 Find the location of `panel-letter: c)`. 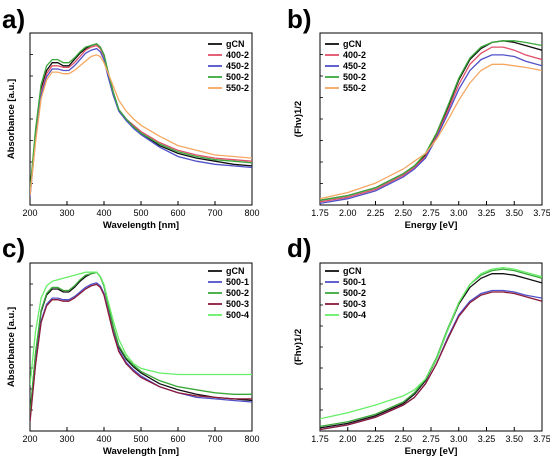

panel-letter: c) is located at coordinates (13, 248).